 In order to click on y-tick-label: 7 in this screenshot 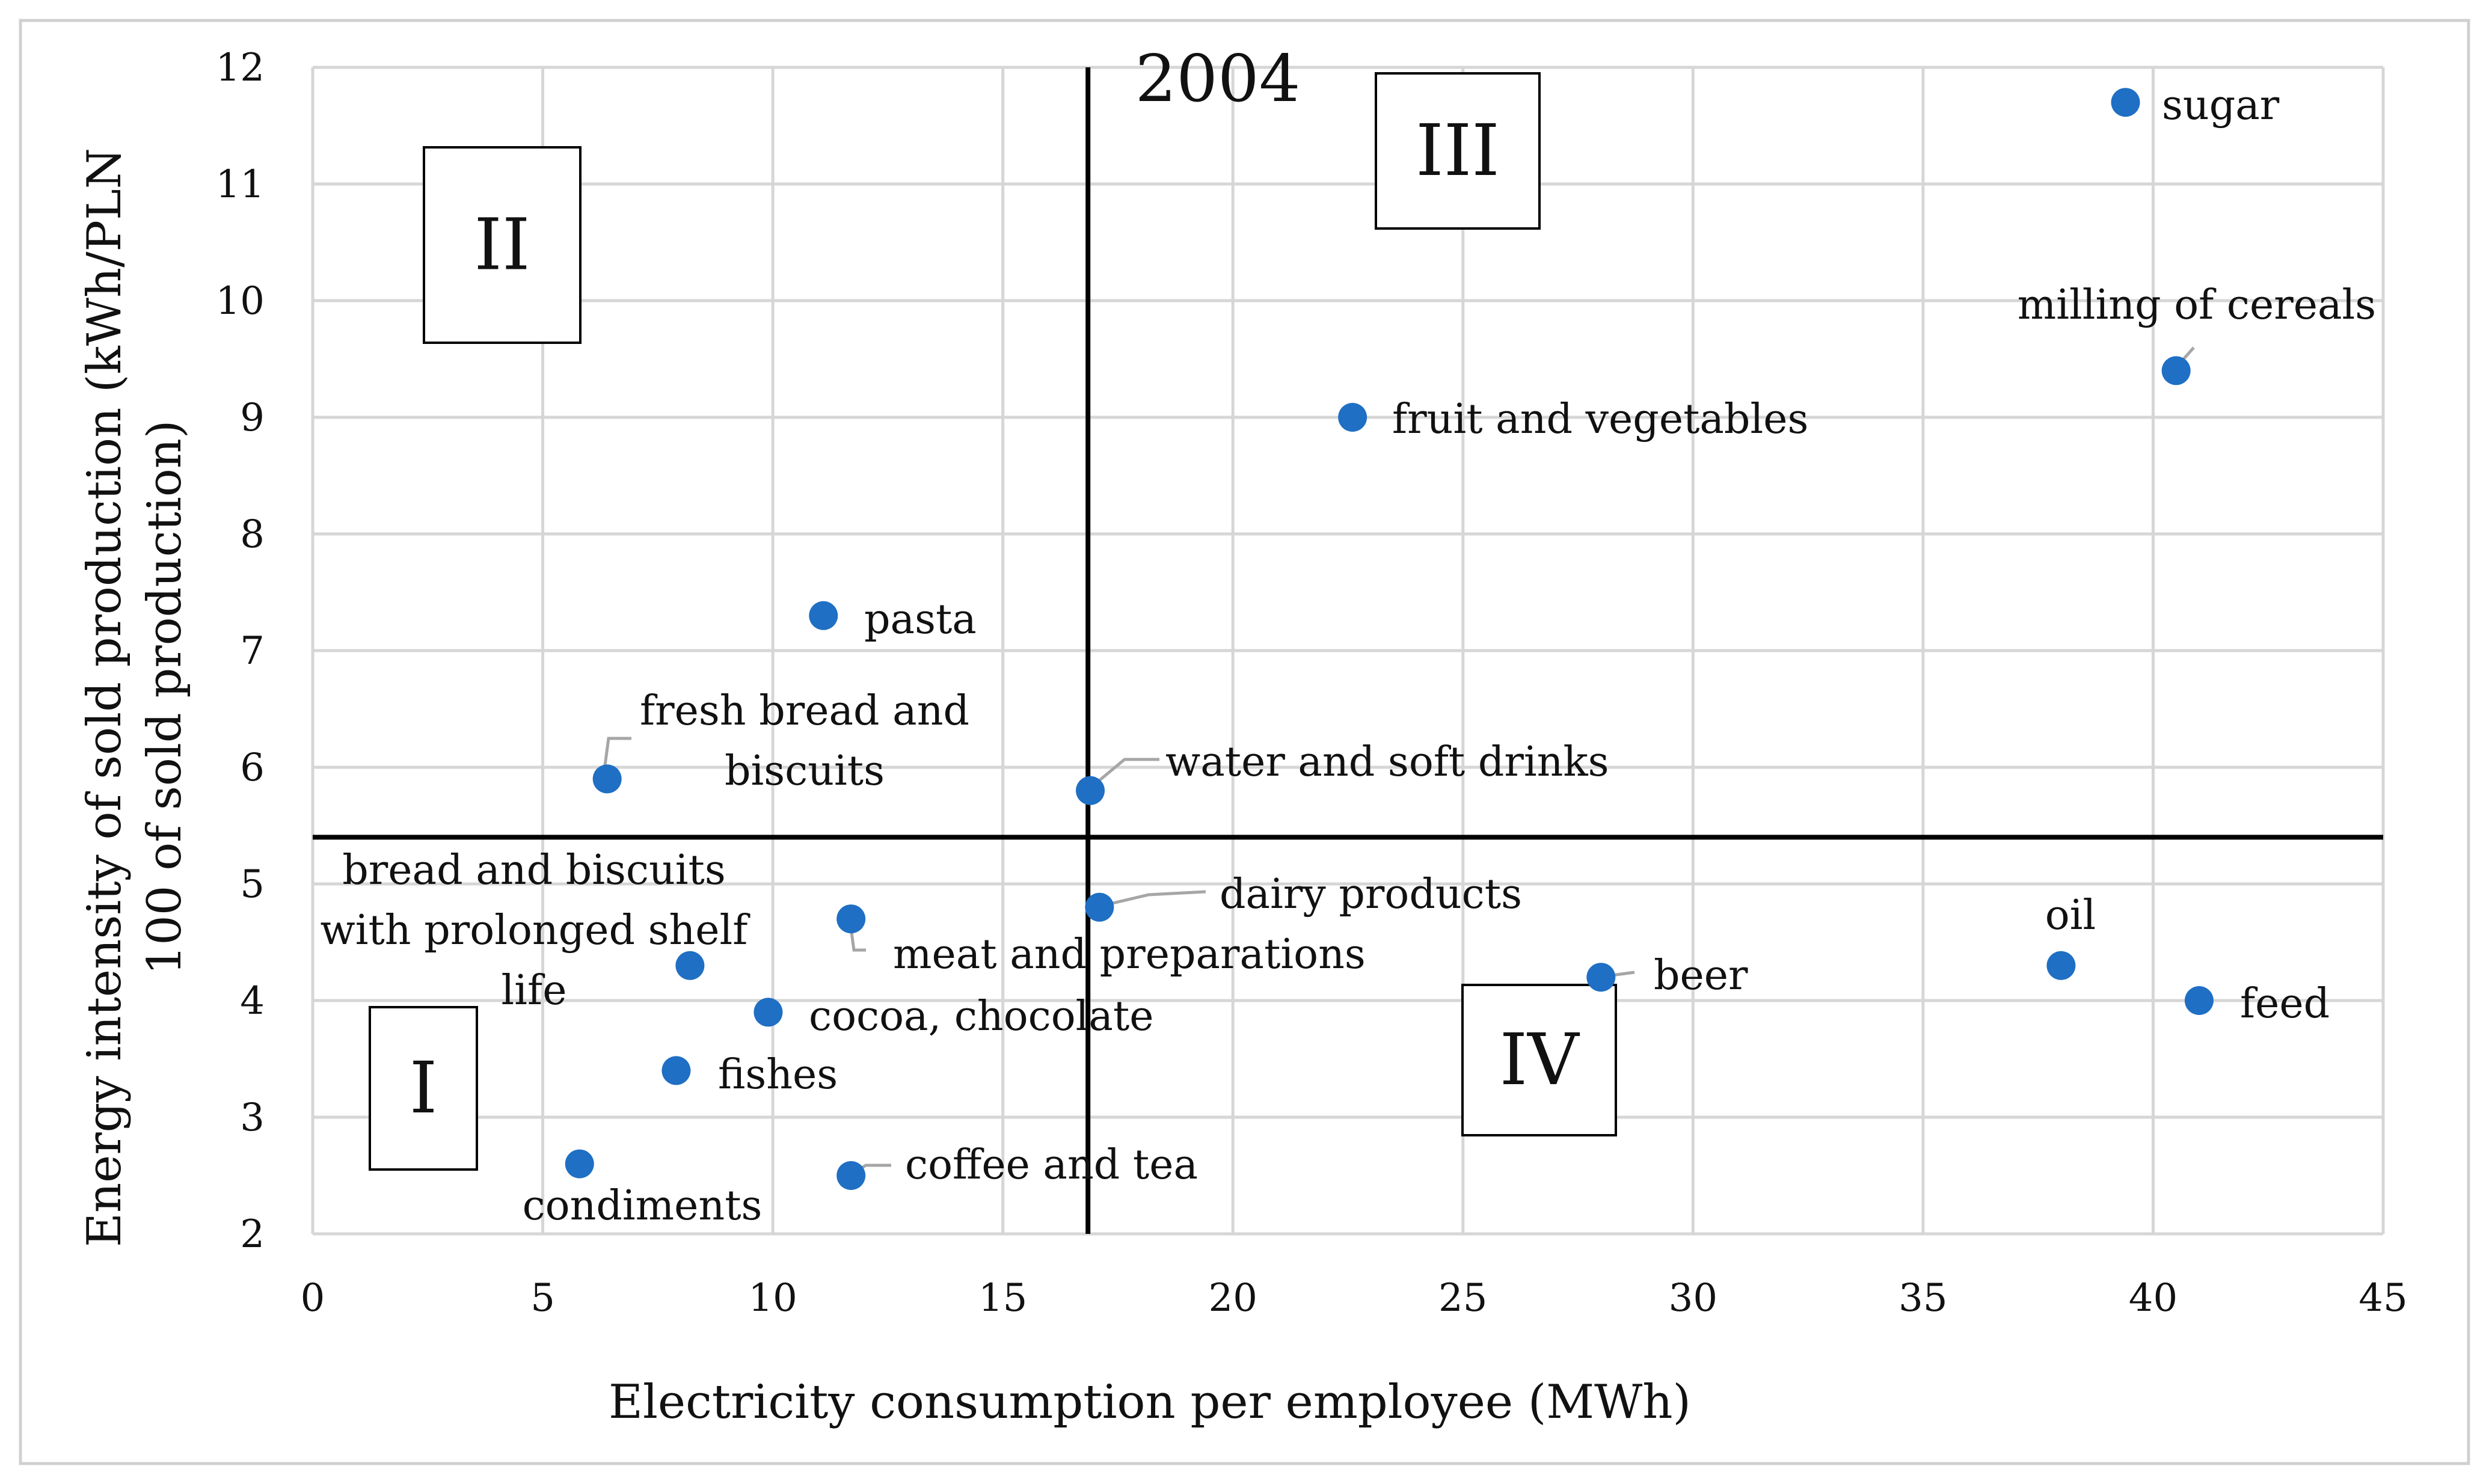, I will do `click(252, 651)`.